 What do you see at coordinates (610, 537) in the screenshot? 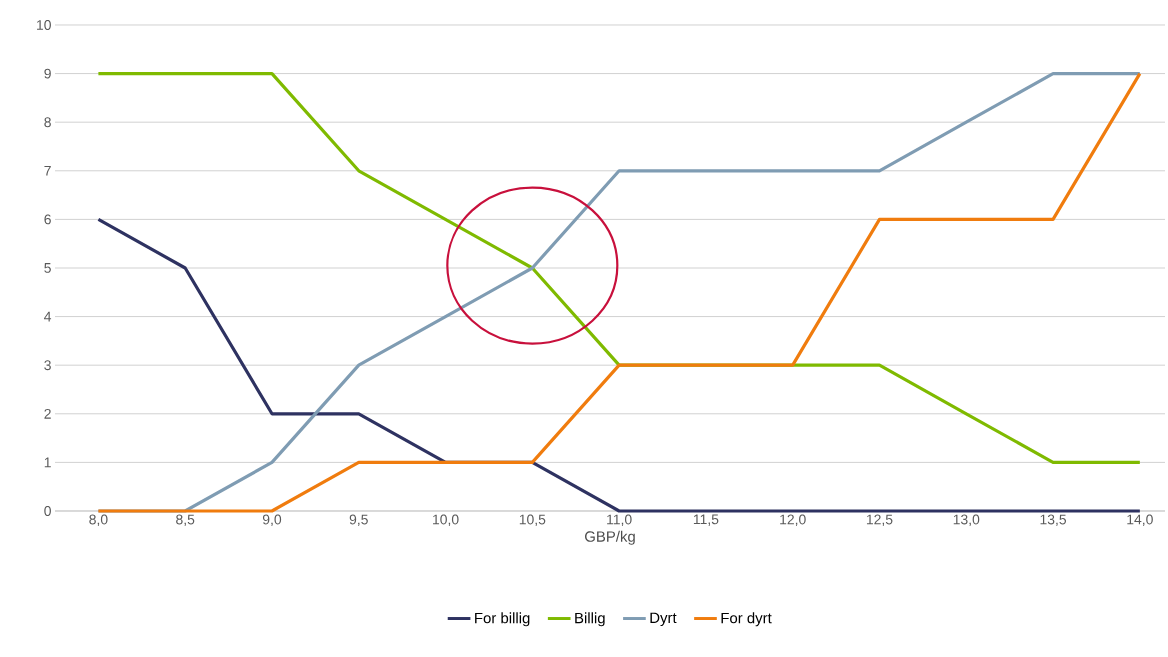
I see `x-axis-title: GBP/kg` at bounding box center [610, 537].